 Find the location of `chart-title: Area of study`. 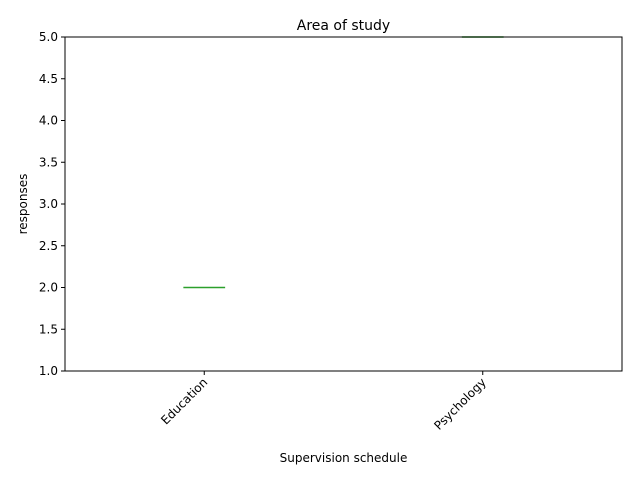

chart-title: Area of study is located at coordinates (343, 26).